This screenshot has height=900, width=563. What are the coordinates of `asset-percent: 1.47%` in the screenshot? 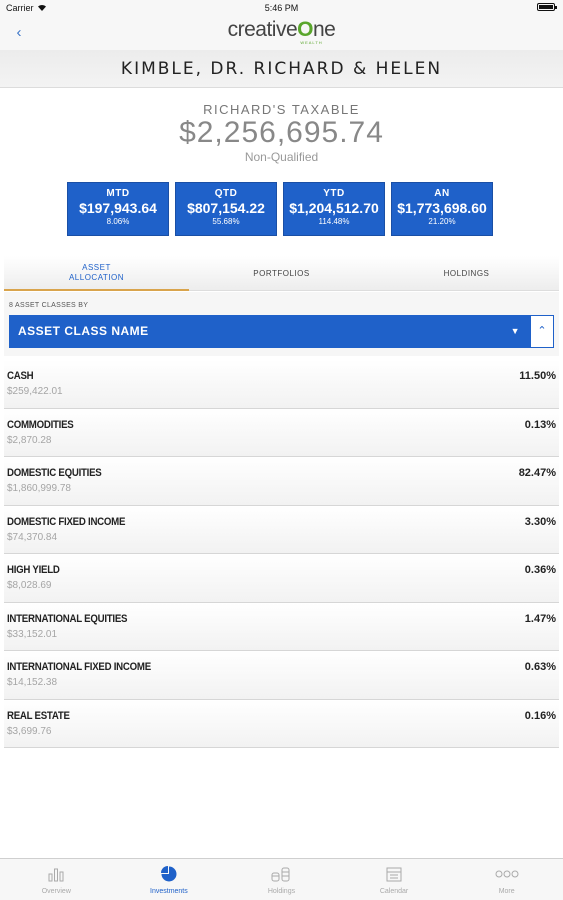 It's located at (540, 618).